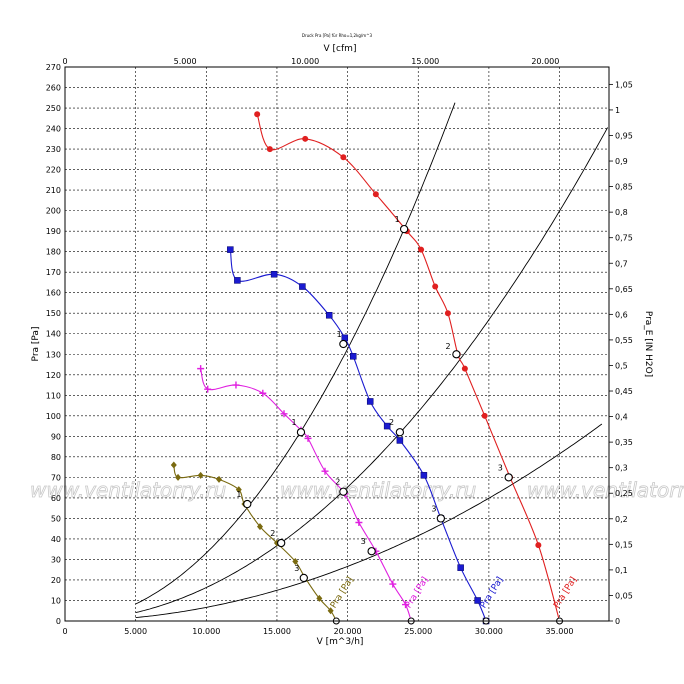 Image resolution: width=684 pixels, height=684 pixels. Describe the element at coordinates (53, 67) in the screenshot. I see `y-tick-label: 270` at that location.